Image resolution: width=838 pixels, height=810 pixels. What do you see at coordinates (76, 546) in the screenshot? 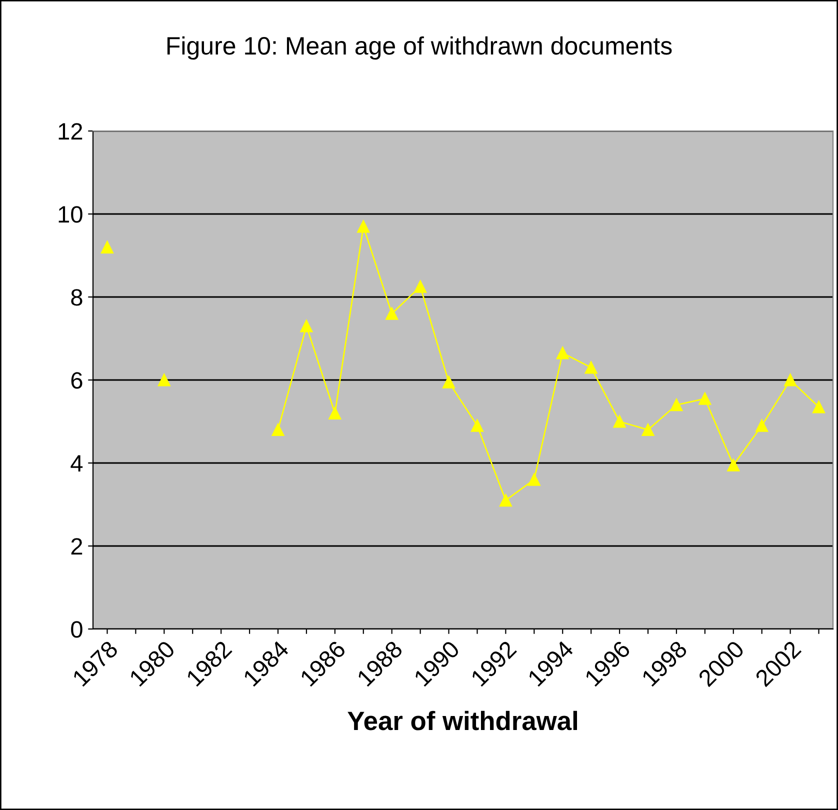
I see `y-tick-label: 2` at bounding box center [76, 546].